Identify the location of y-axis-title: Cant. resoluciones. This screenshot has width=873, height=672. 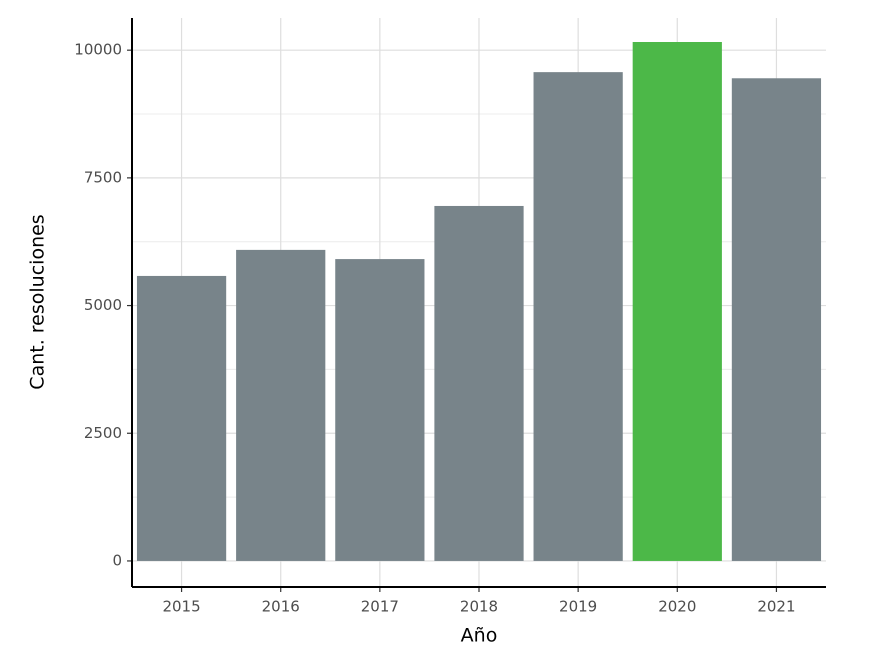
(38, 301).